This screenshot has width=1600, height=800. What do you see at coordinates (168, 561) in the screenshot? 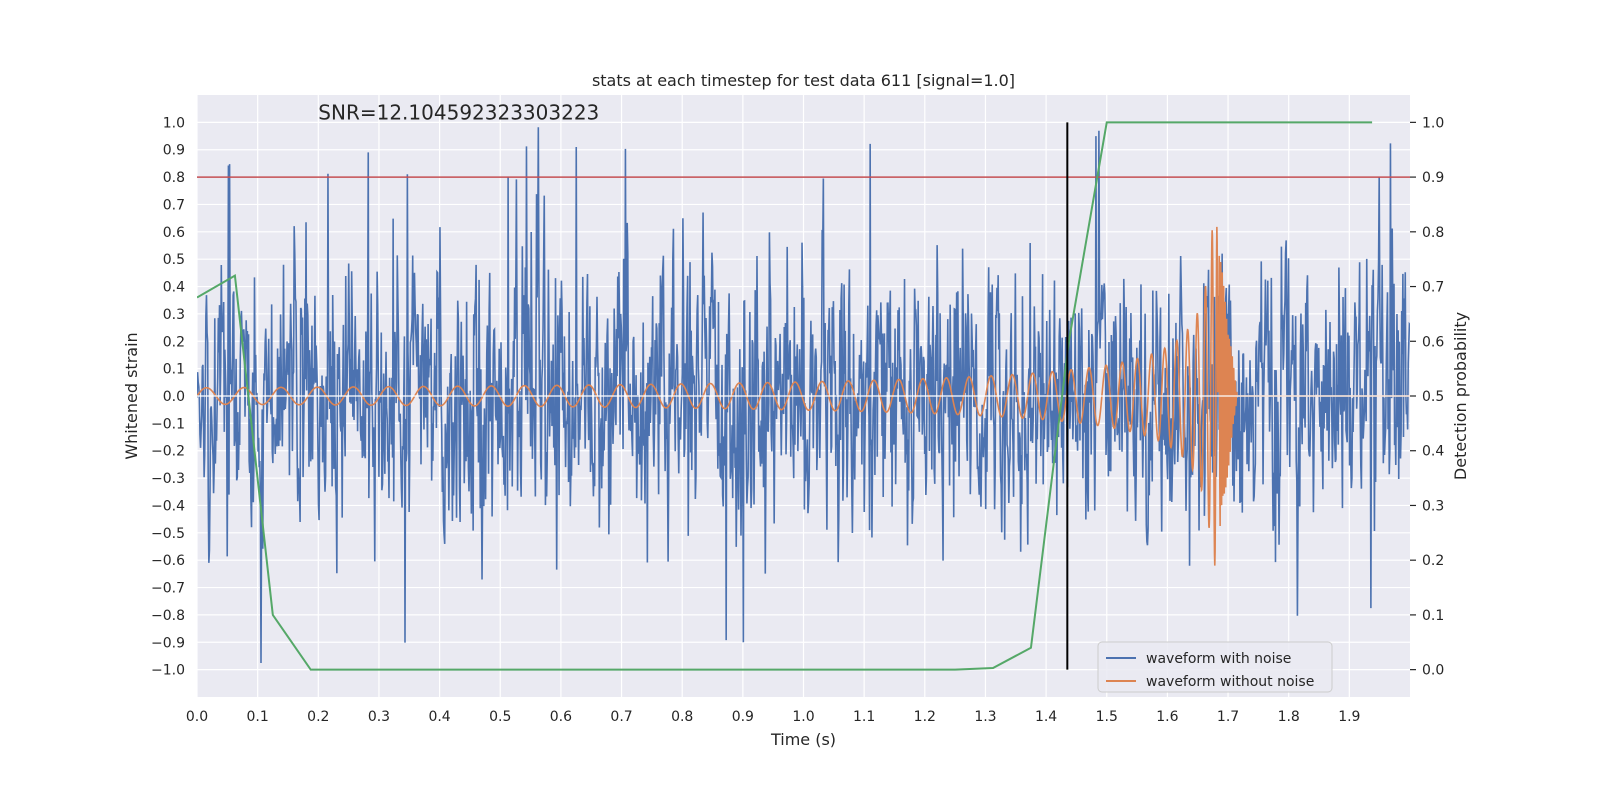
I see `y-tick-label: −0.6` at bounding box center [168, 561].